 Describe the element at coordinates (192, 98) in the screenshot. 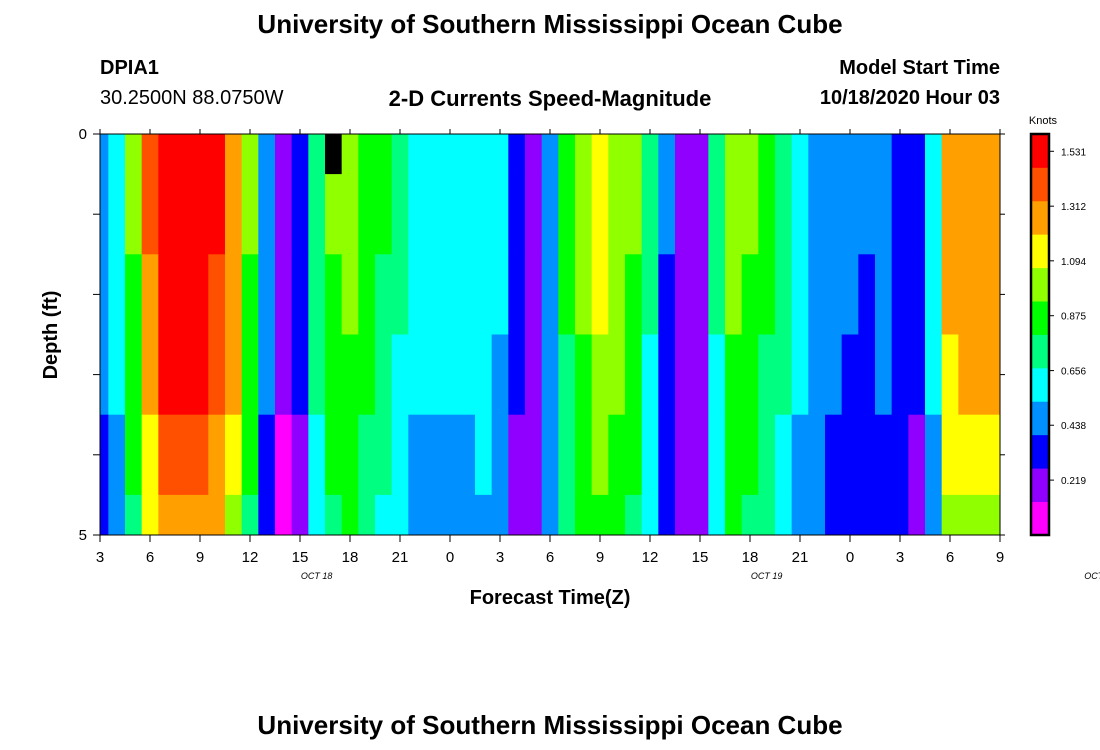

I see `station-coords: 30.2500N 88.0750W` at that location.